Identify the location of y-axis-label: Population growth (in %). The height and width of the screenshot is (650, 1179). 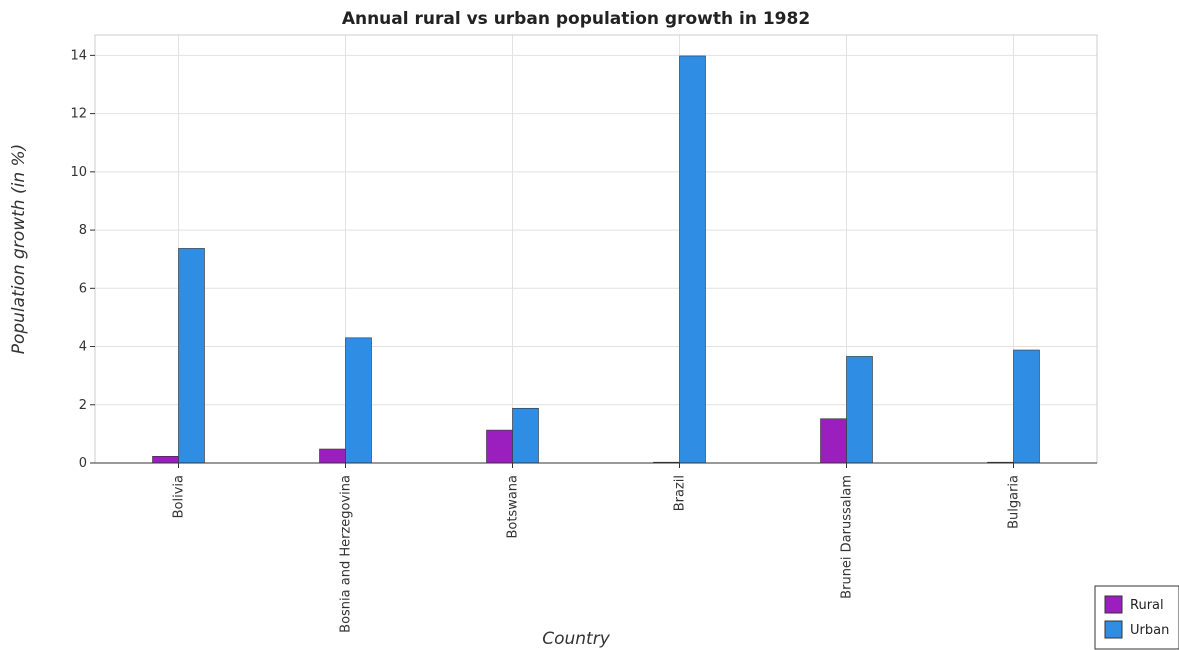
(19, 249).